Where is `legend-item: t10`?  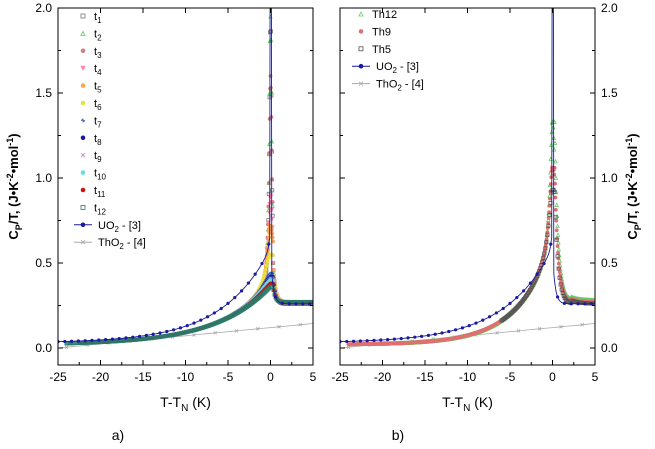
legend-item: t10 is located at coordinates (93, 175).